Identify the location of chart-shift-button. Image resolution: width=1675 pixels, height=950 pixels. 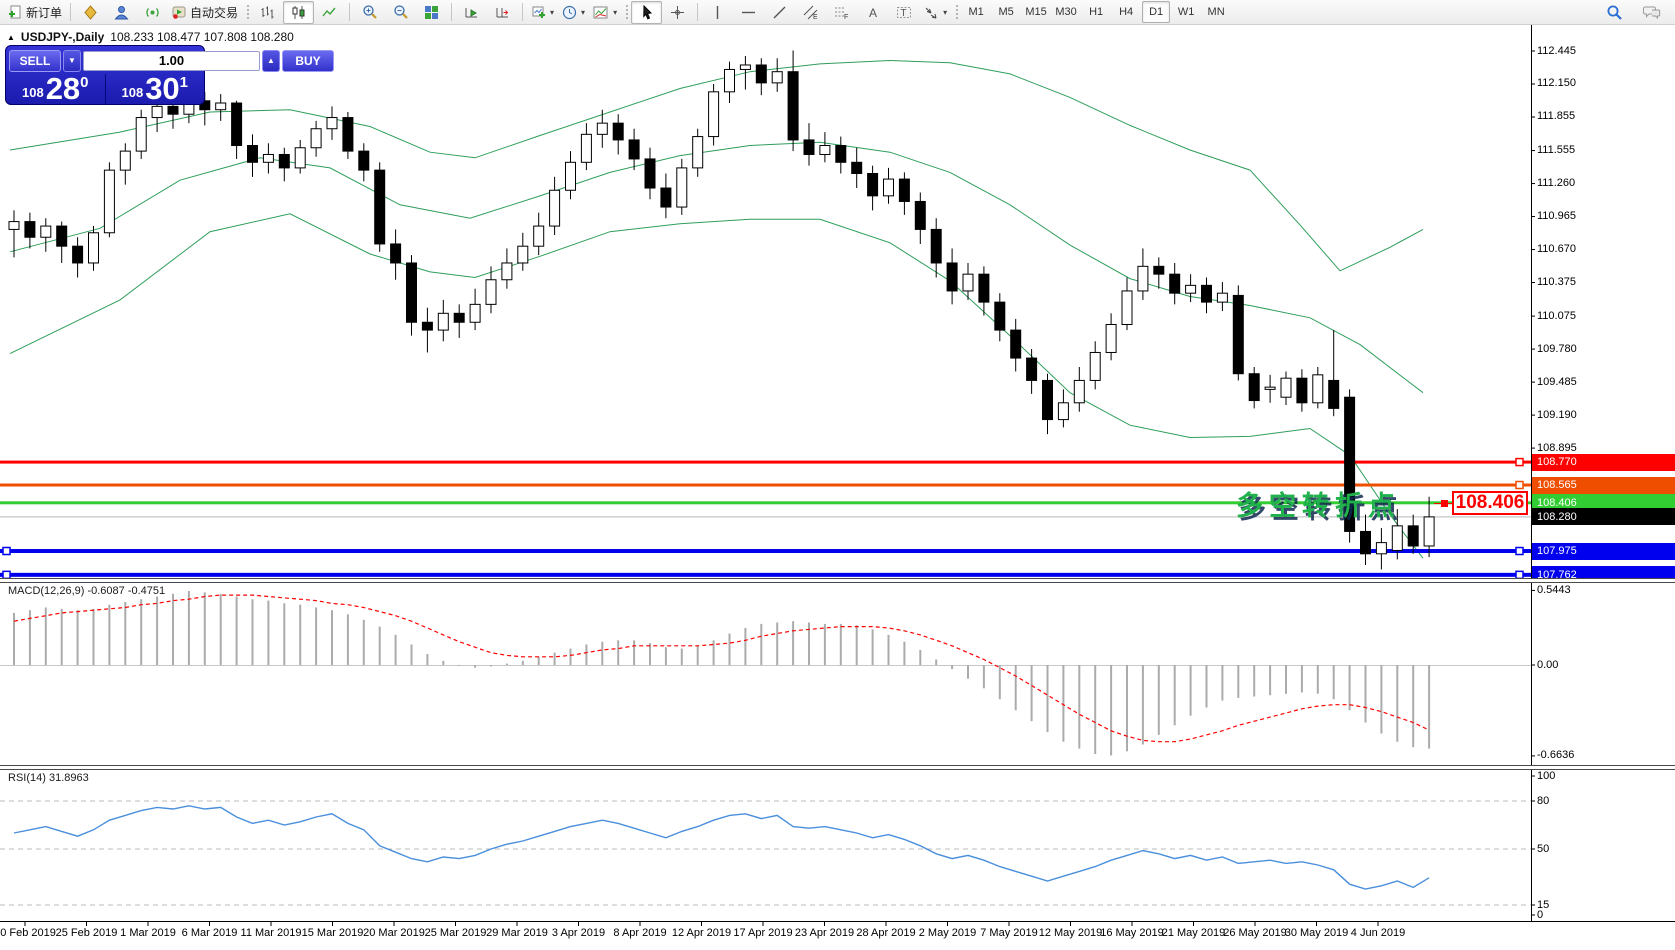
(502, 12).